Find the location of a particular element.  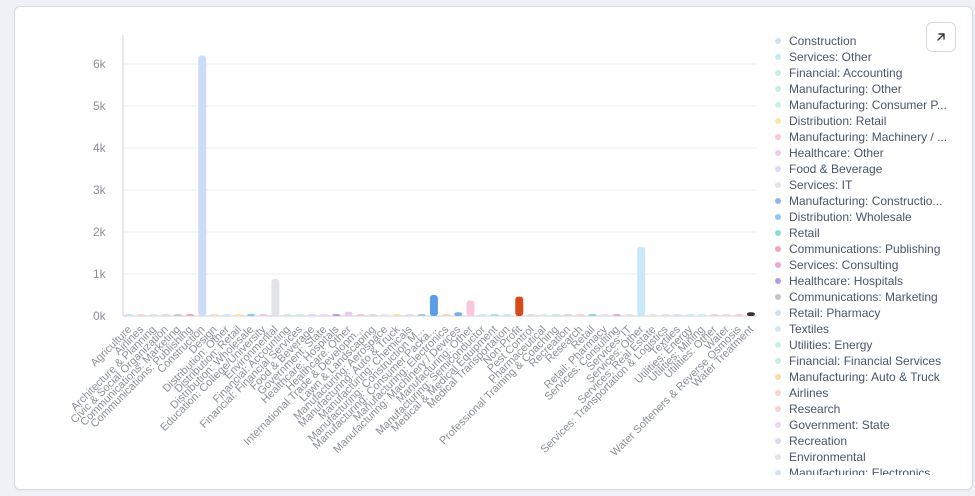

legend-item: Food & Beverage is located at coordinates (865, 169).